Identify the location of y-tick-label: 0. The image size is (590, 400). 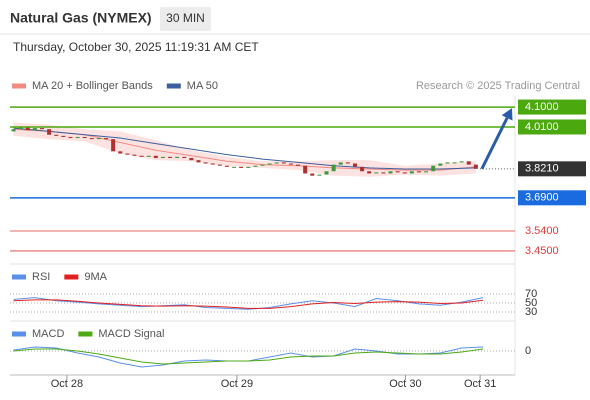
(528, 351).